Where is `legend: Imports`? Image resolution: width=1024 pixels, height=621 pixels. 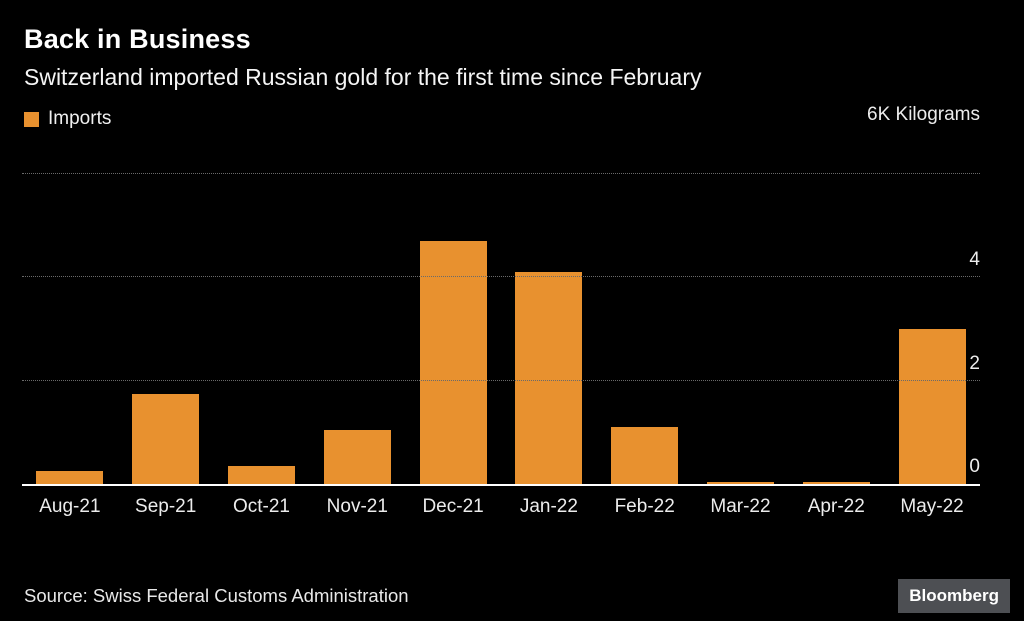 legend: Imports is located at coordinates (512, 119).